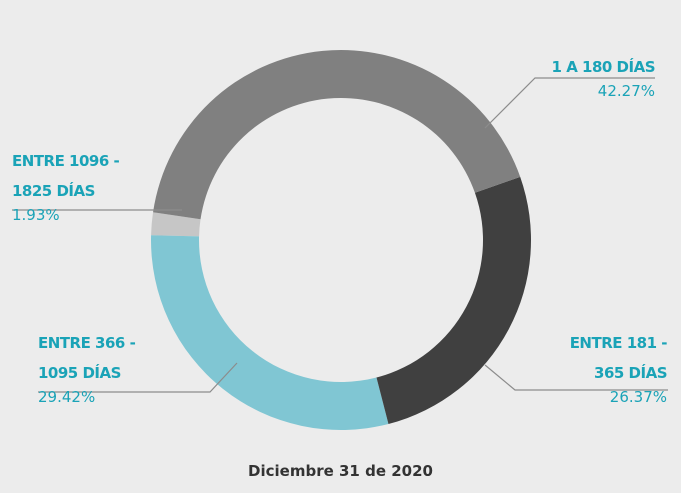  I want to click on category-label: ENTRE 181 - 365 DÍAS, so click(618, 358).